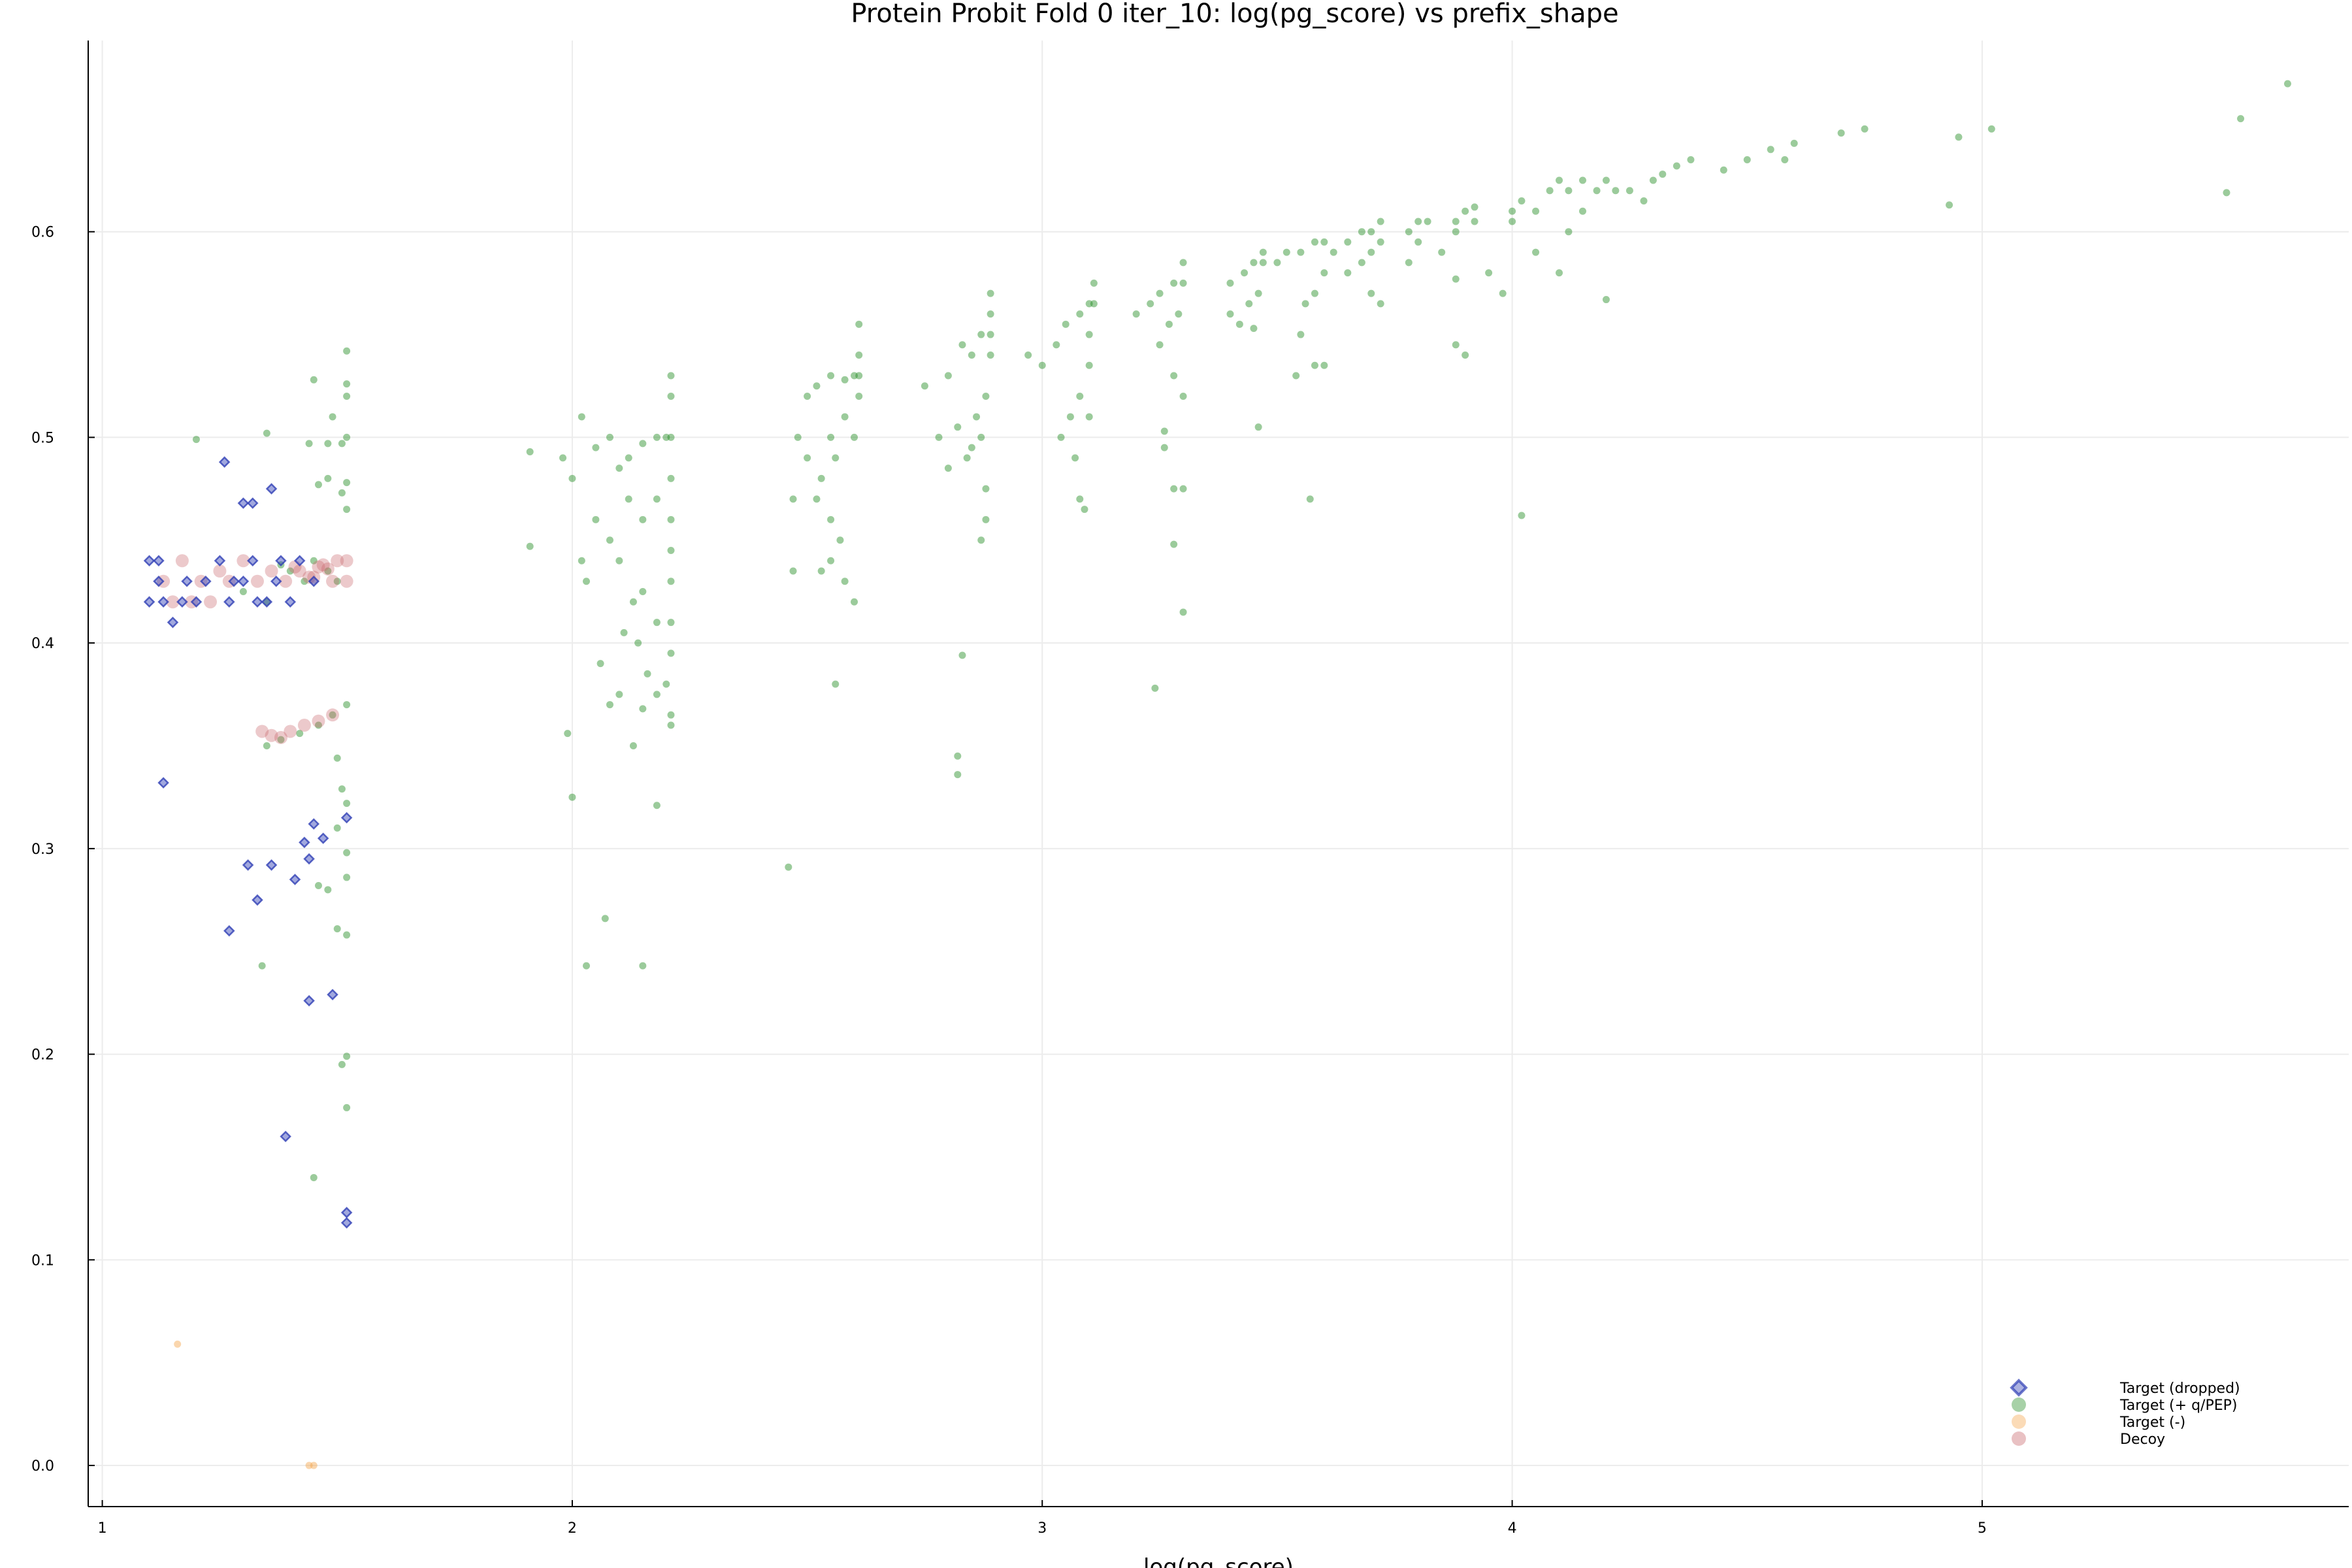 The width and height of the screenshot is (2352, 1568). I want to click on y-tick-label: 0.0, so click(42, 1466).